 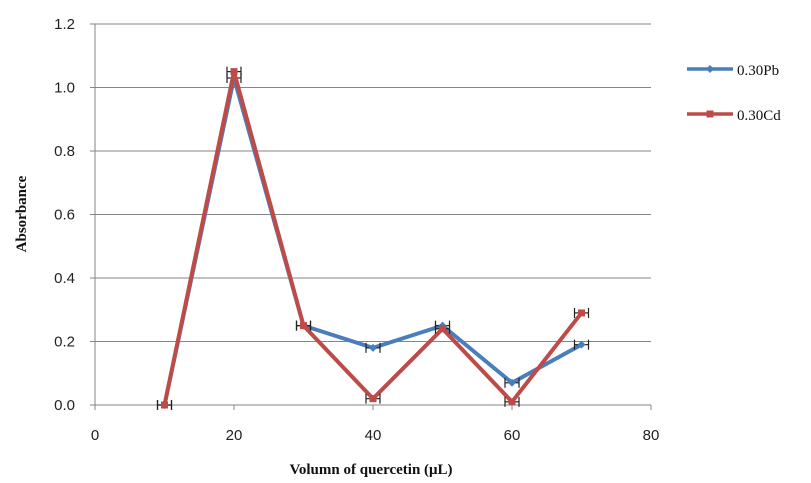 What do you see at coordinates (710, 69) in the screenshot?
I see `legend-marker-pb` at bounding box center [710, 69].